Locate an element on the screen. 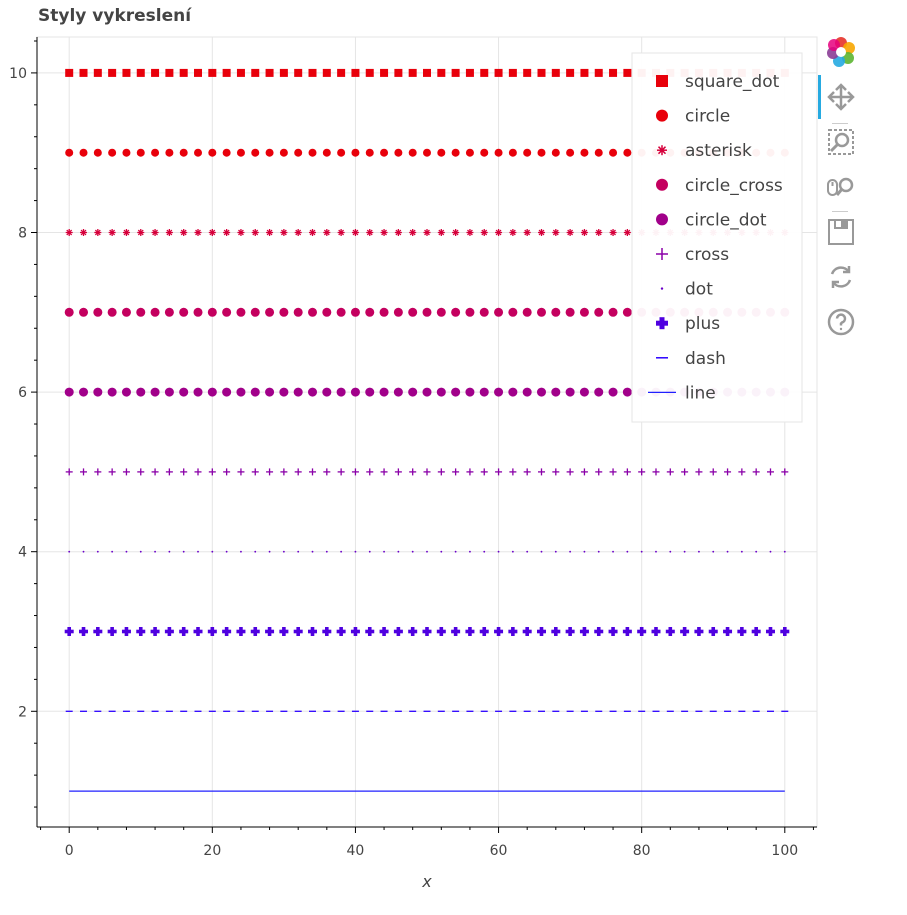  x-axis-label: x is located at coordinates (426, 881).